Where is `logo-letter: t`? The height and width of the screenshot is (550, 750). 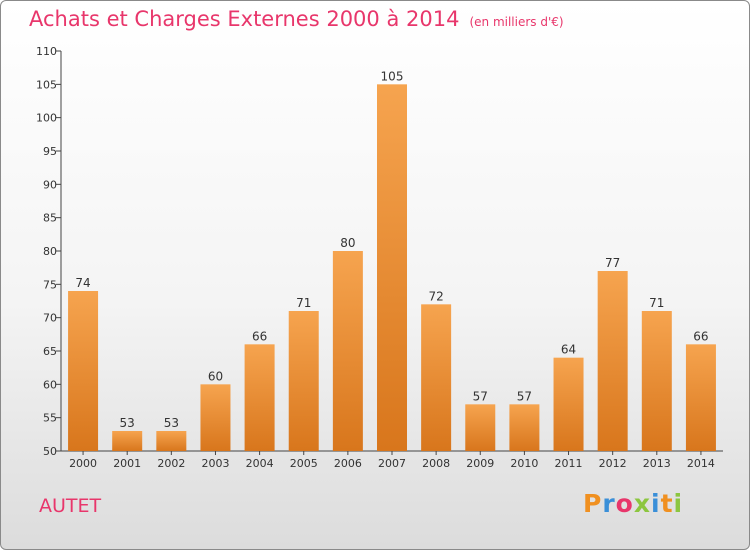
logo-letter: t is located at coordinates (667, 503).